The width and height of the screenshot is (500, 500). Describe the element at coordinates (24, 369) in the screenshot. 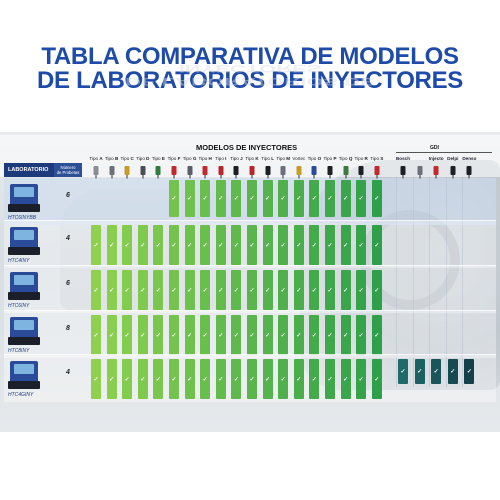

I see `machine-panel` at that location.